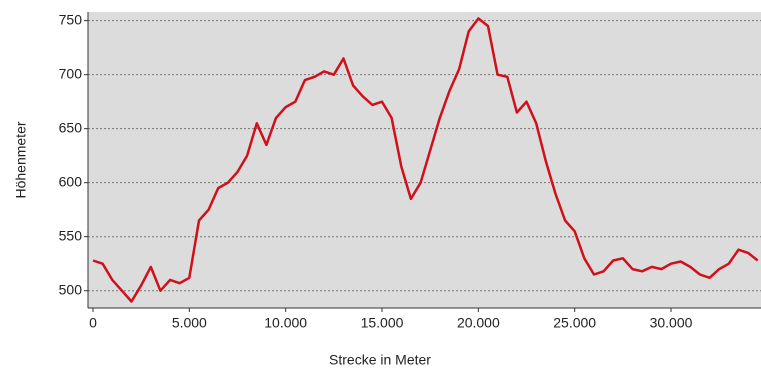 Image resolution: width=761 pixels, height=377 pixels. What do you see at coordinates (380, 360) in the screenshot?
I see `x-axis-label: Strecke in Meter` at bounding box center [380, 360].